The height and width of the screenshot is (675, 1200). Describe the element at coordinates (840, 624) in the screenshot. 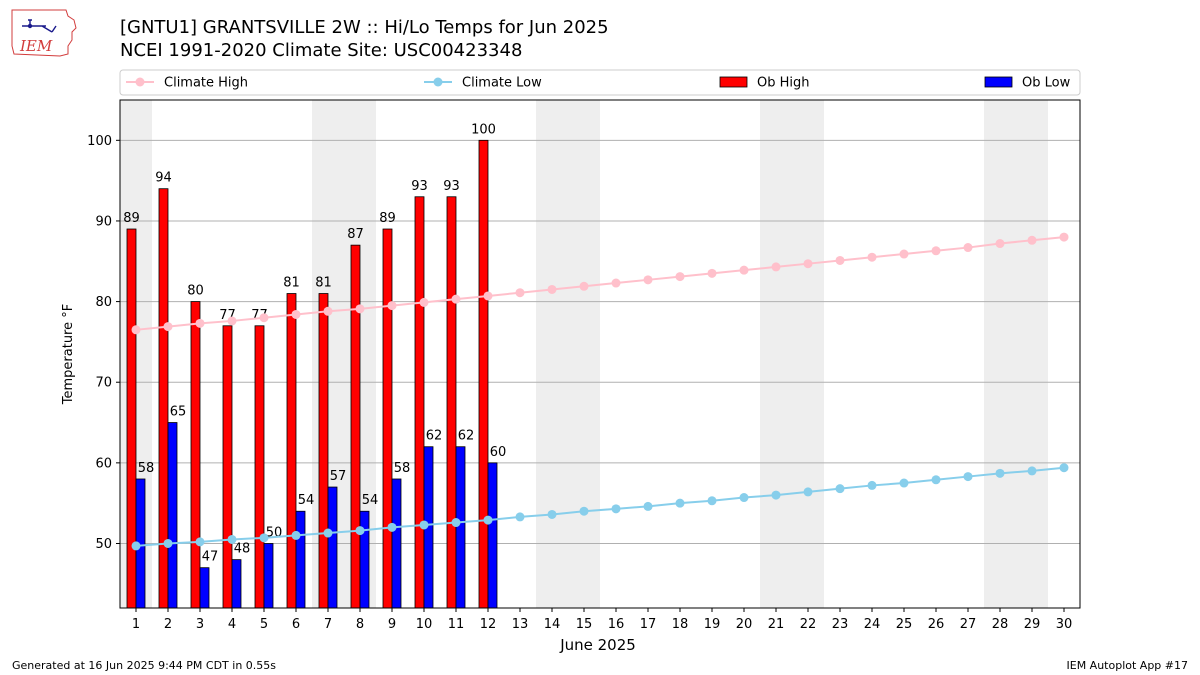

I see `x-tick-label: 23` at that location.